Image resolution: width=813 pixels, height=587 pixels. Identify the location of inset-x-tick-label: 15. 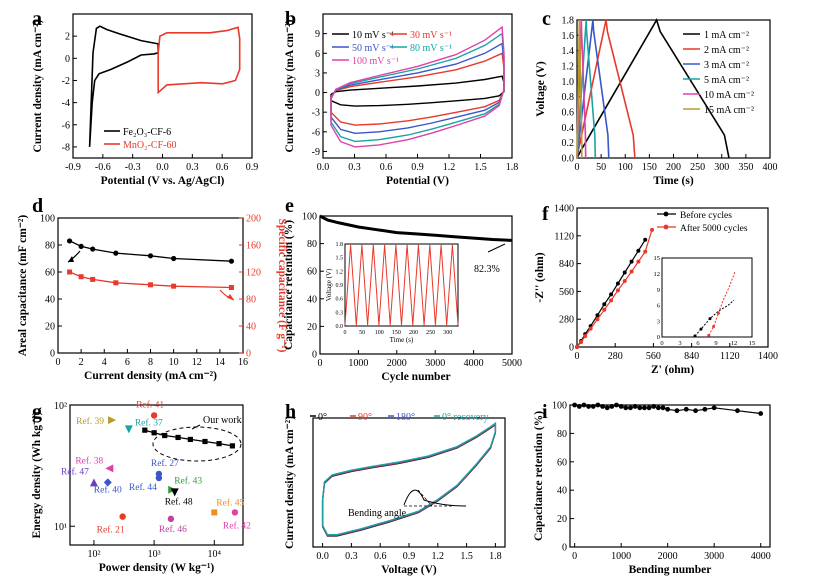
(752, 343).